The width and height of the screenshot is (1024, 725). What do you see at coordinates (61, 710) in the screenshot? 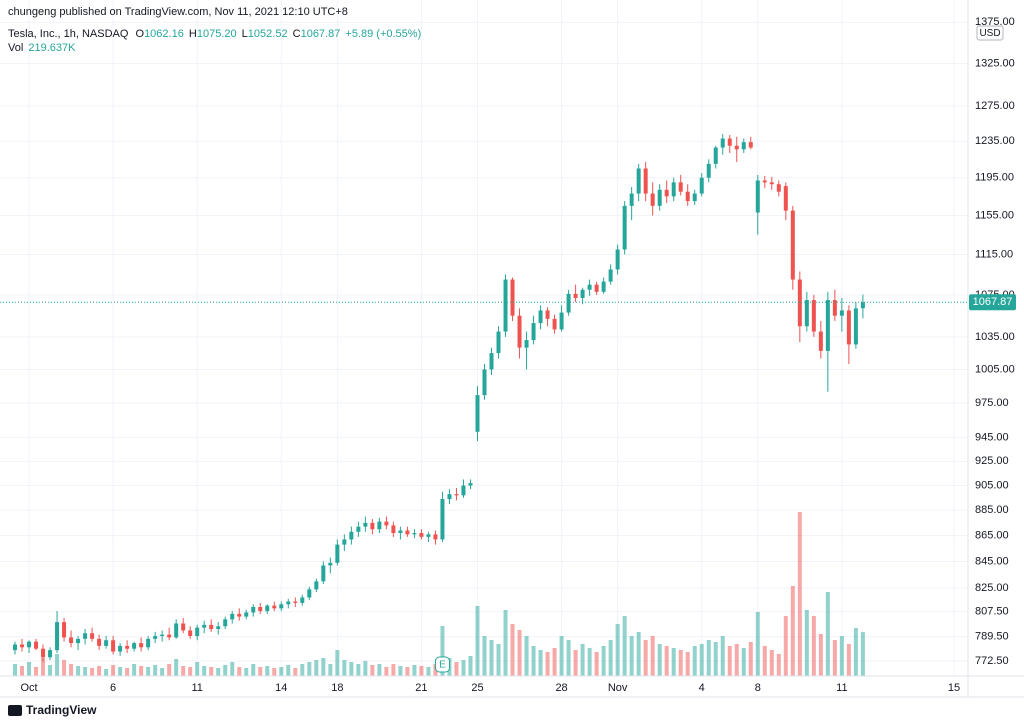
I see `footer-brand: TradingView` at bounding box center [61, 710].